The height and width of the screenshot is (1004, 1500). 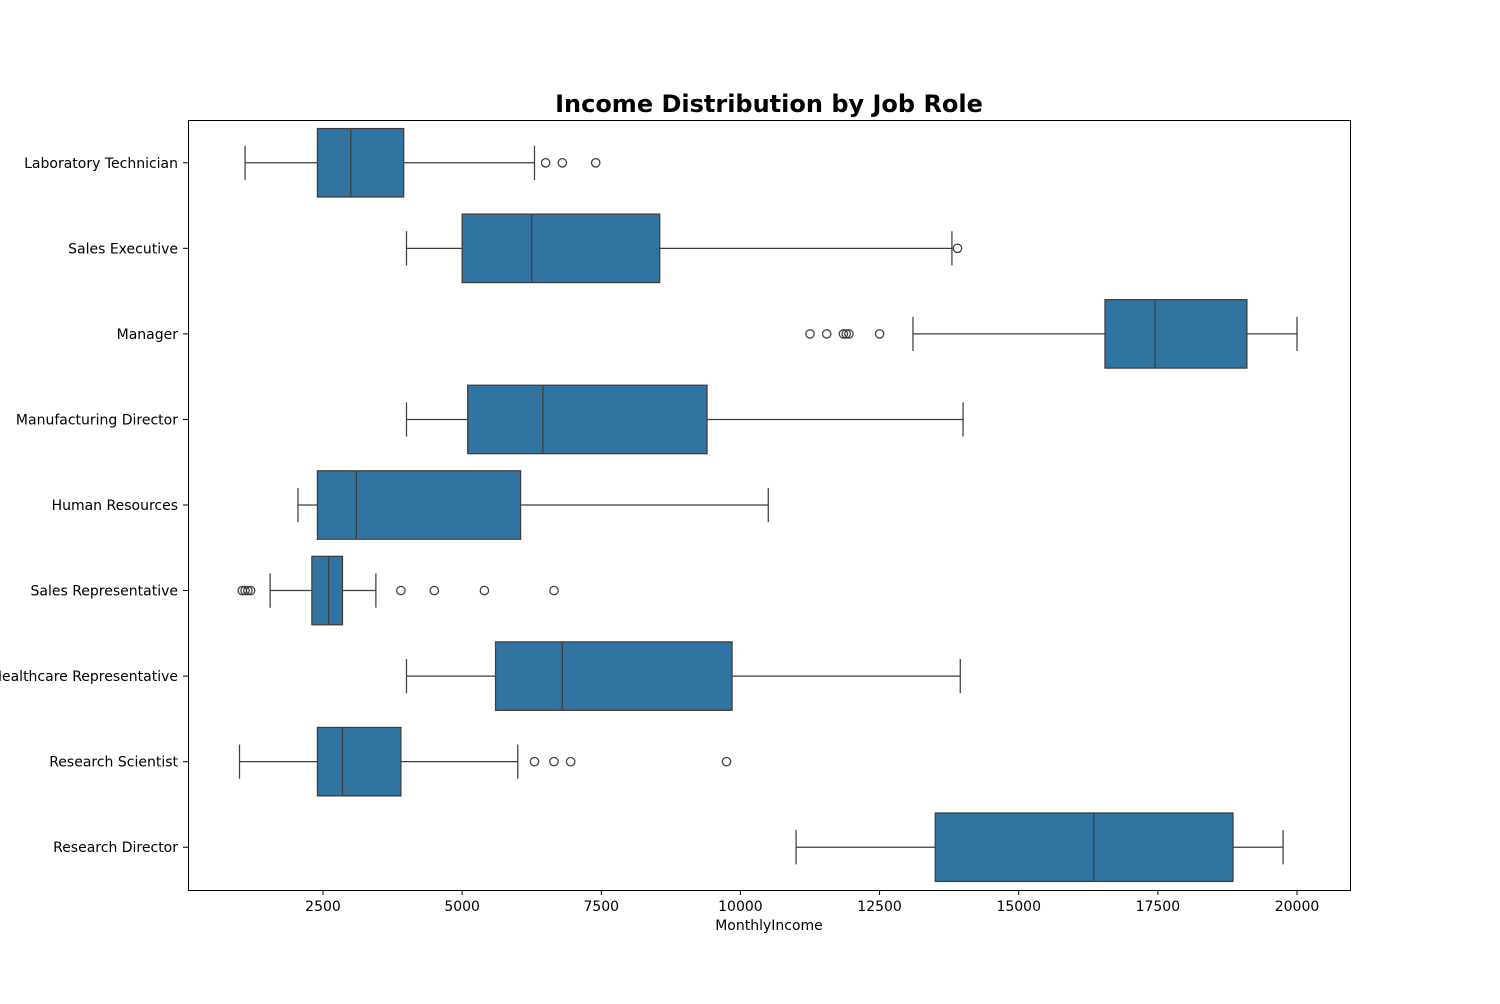 What do you see at coordinates (89, 677) in the screenshot?
I see `y-tick-label: Healthcare Representative` at bounding box center [89, 677].